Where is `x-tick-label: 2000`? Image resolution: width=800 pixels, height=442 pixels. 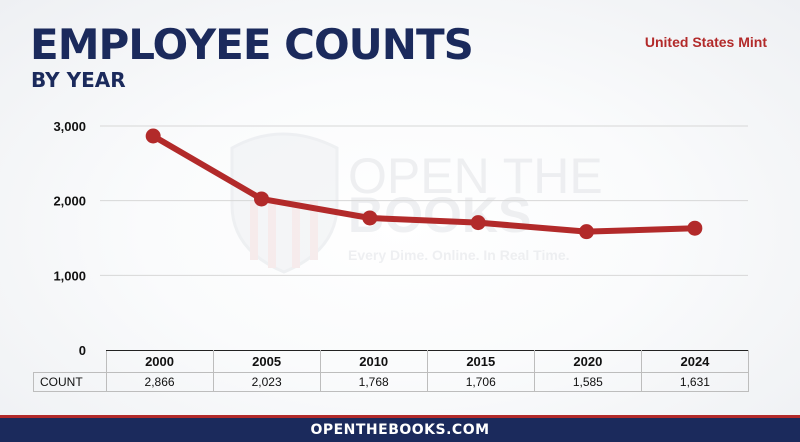 x-tick-label: 2000 is located at coordinates (159, 361).